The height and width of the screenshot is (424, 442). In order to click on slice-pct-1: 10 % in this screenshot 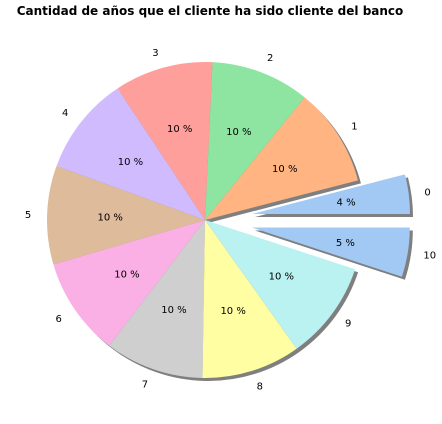, I will do `click(284, 169)`.